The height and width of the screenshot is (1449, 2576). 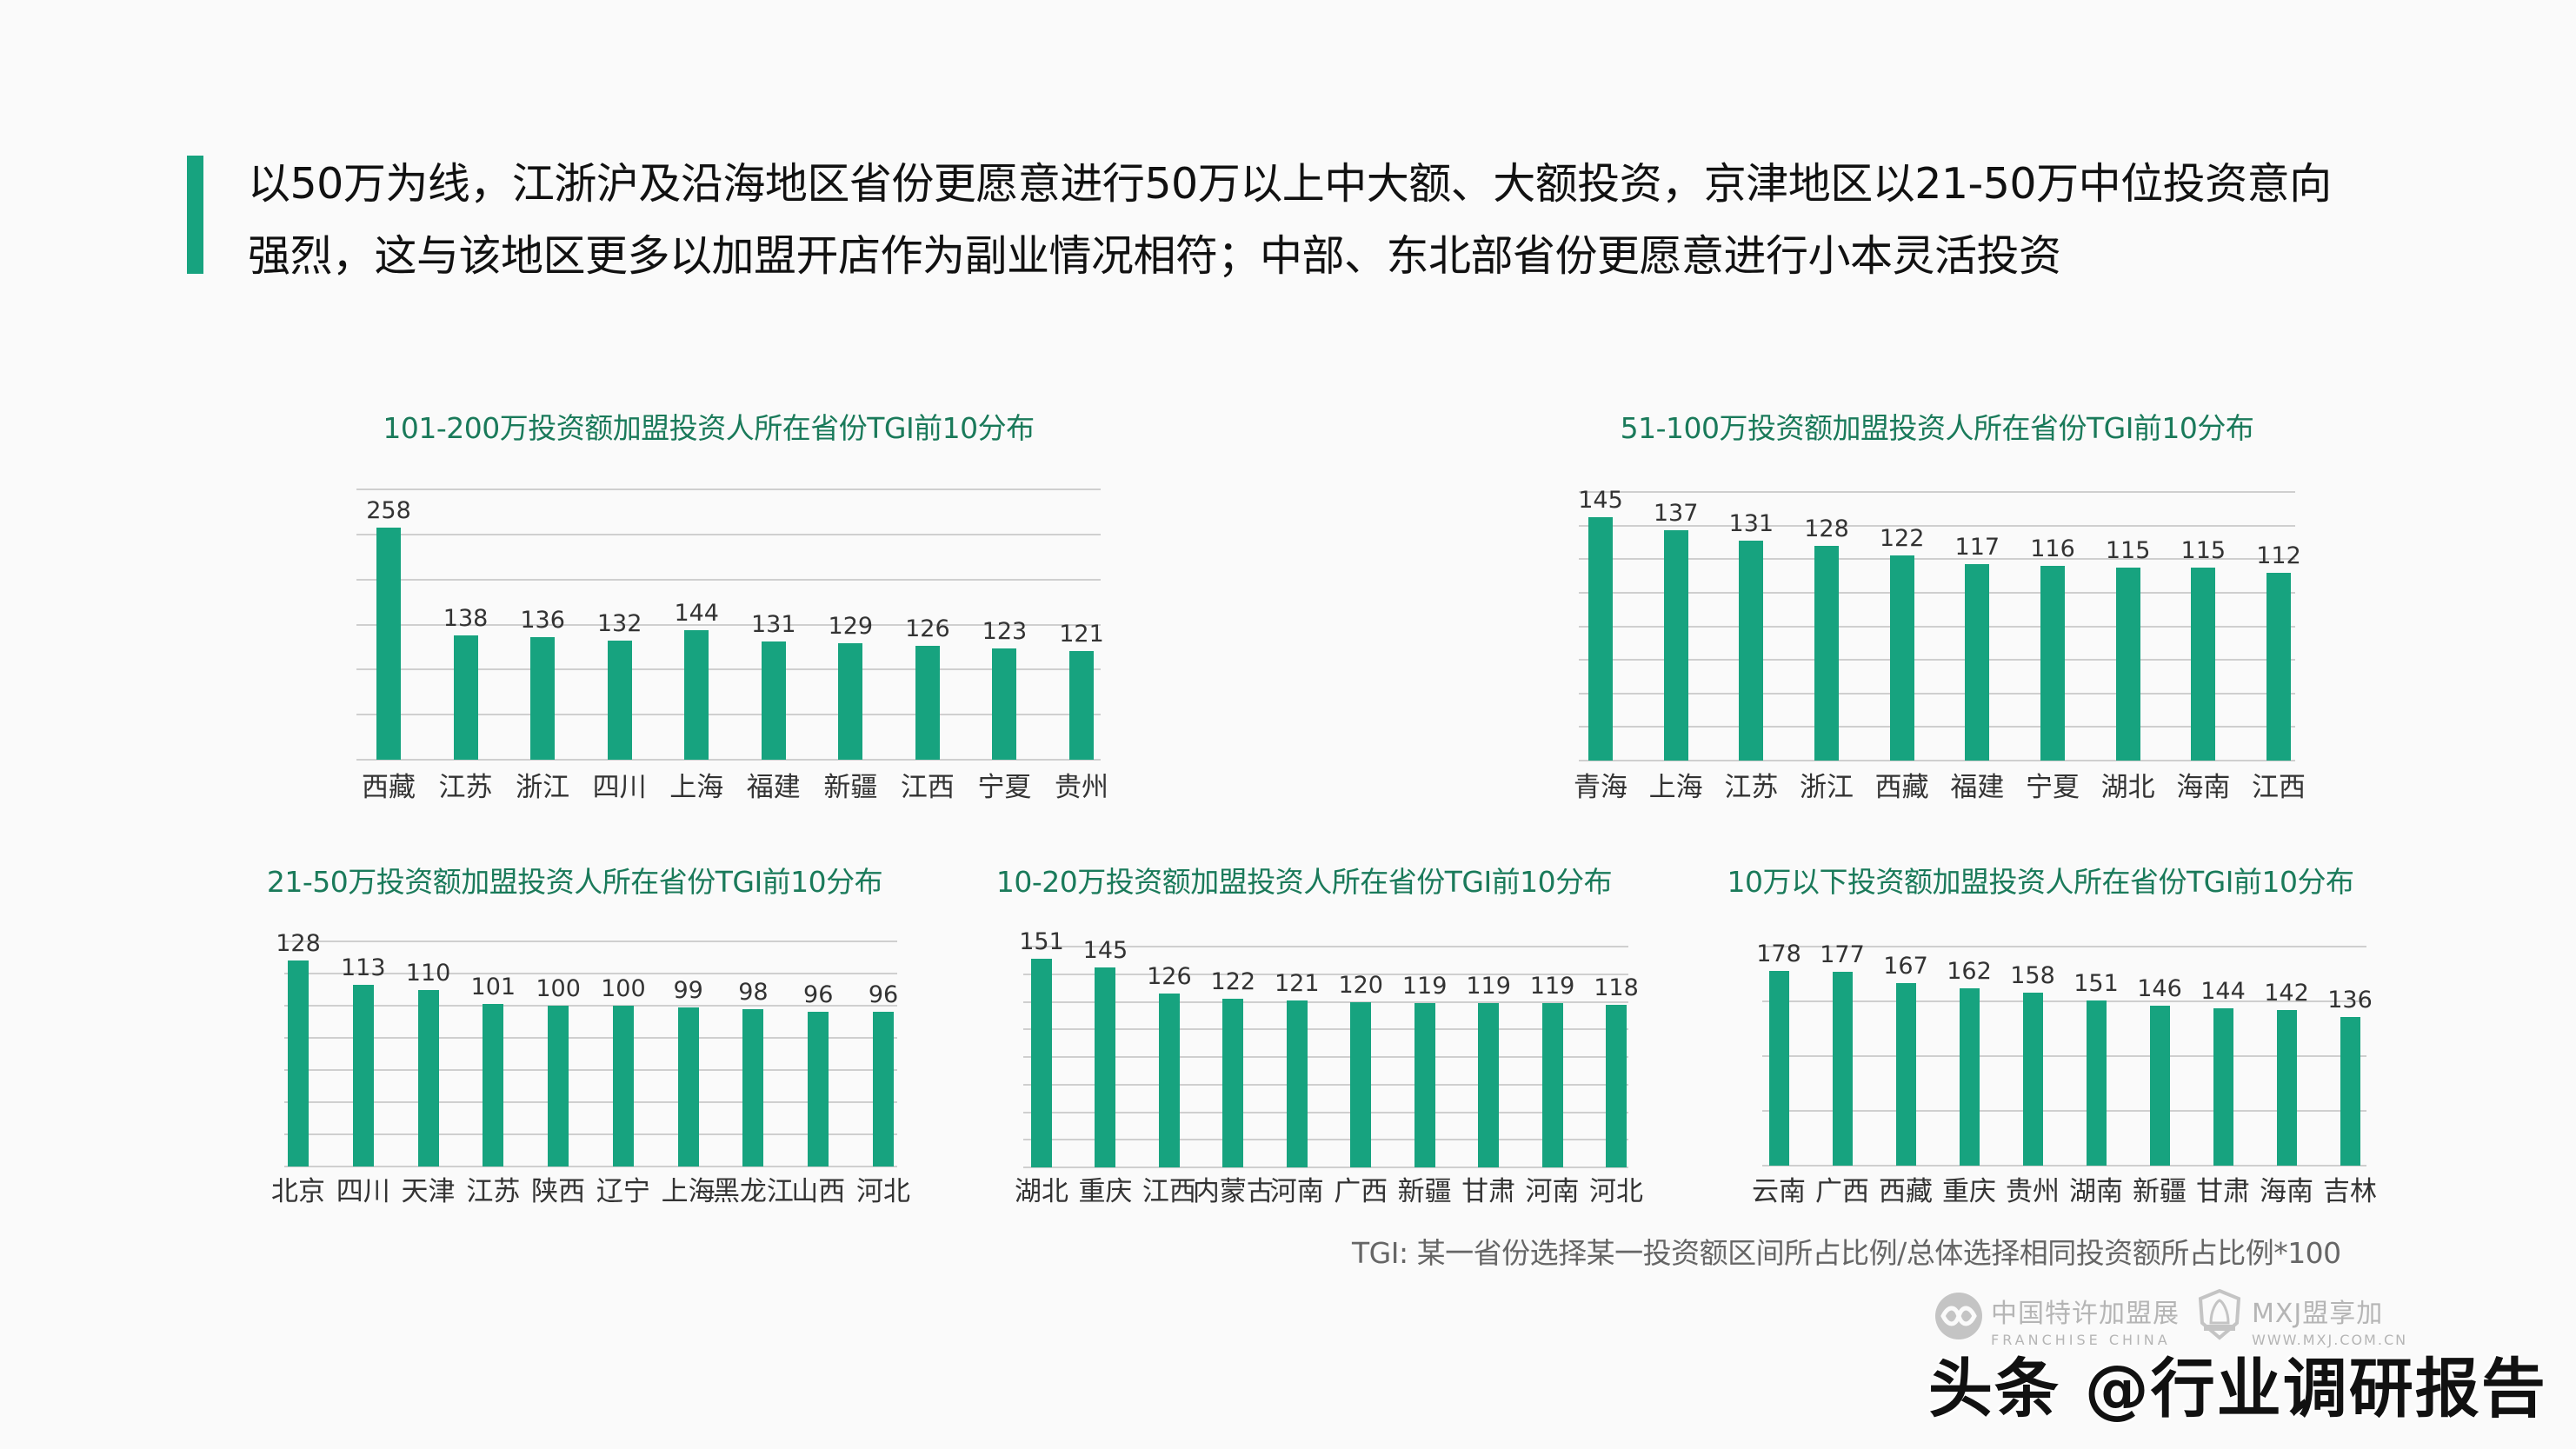 I want to click on x-axis-category-label: 甘肃, so click(x=2223, y=1191).